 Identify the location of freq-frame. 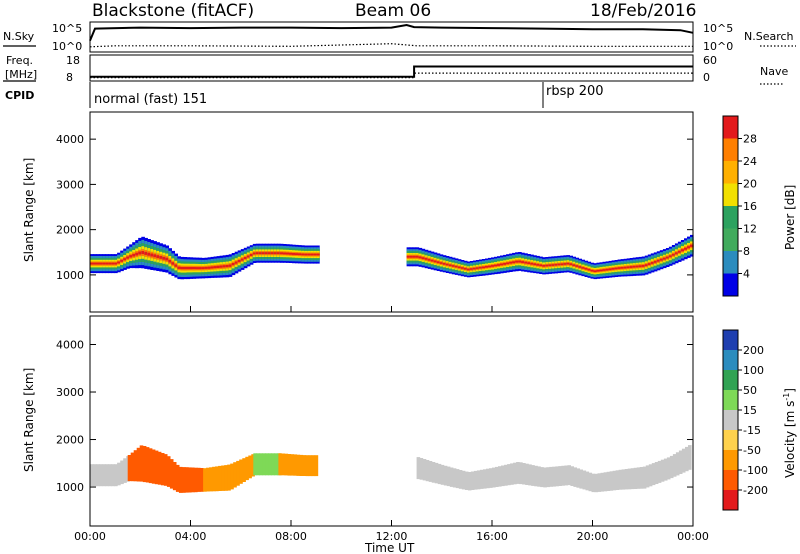
(391, 68).